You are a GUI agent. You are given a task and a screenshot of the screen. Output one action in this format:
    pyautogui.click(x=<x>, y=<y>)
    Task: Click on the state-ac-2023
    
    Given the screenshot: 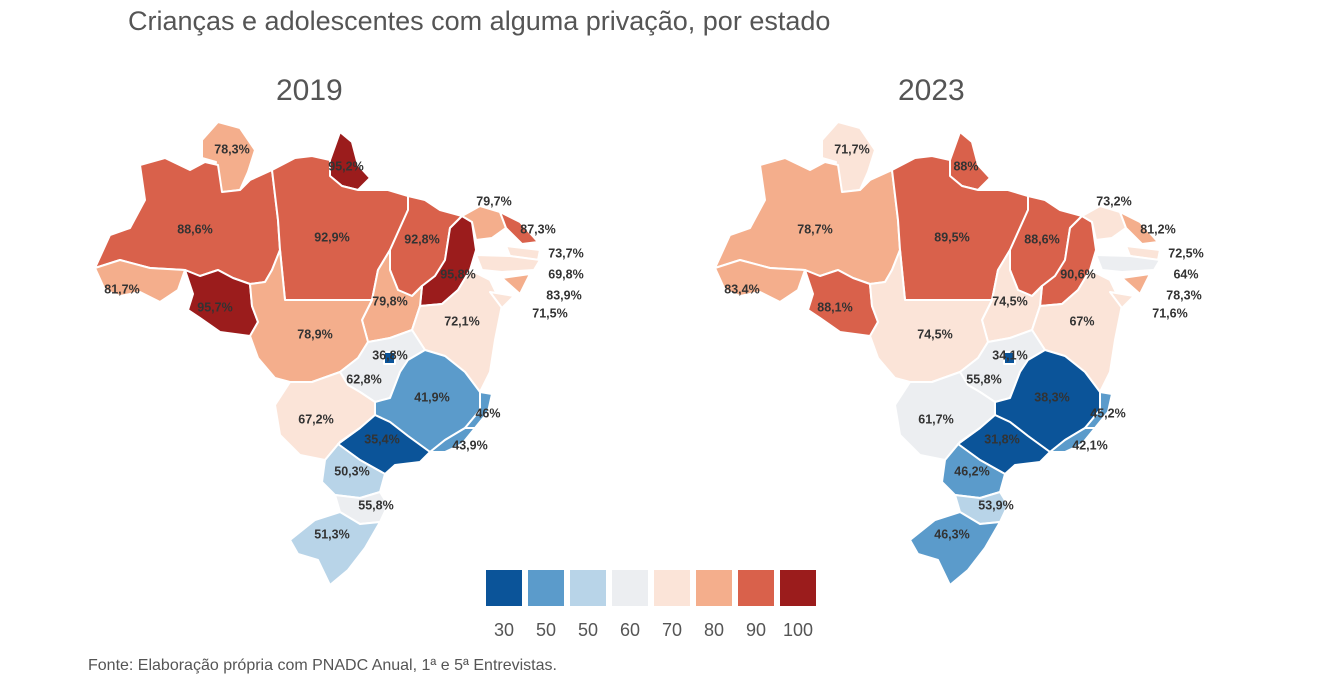 What is the action you would take?
    pyautogui.click(x=760, y=281)
    